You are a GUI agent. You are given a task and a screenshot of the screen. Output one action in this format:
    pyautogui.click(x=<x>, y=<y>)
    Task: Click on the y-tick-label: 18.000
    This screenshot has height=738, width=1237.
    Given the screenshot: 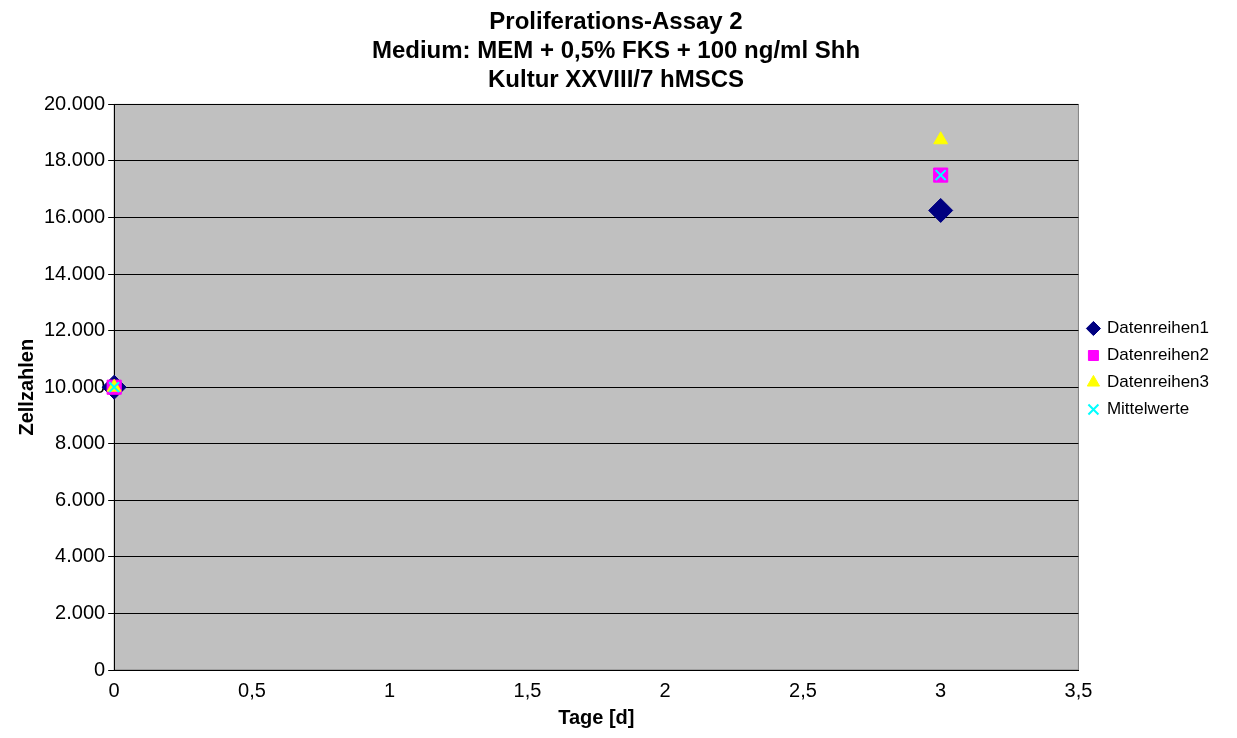 What is the action you would take?
    pyautogui.click(x=75, y=159)
    